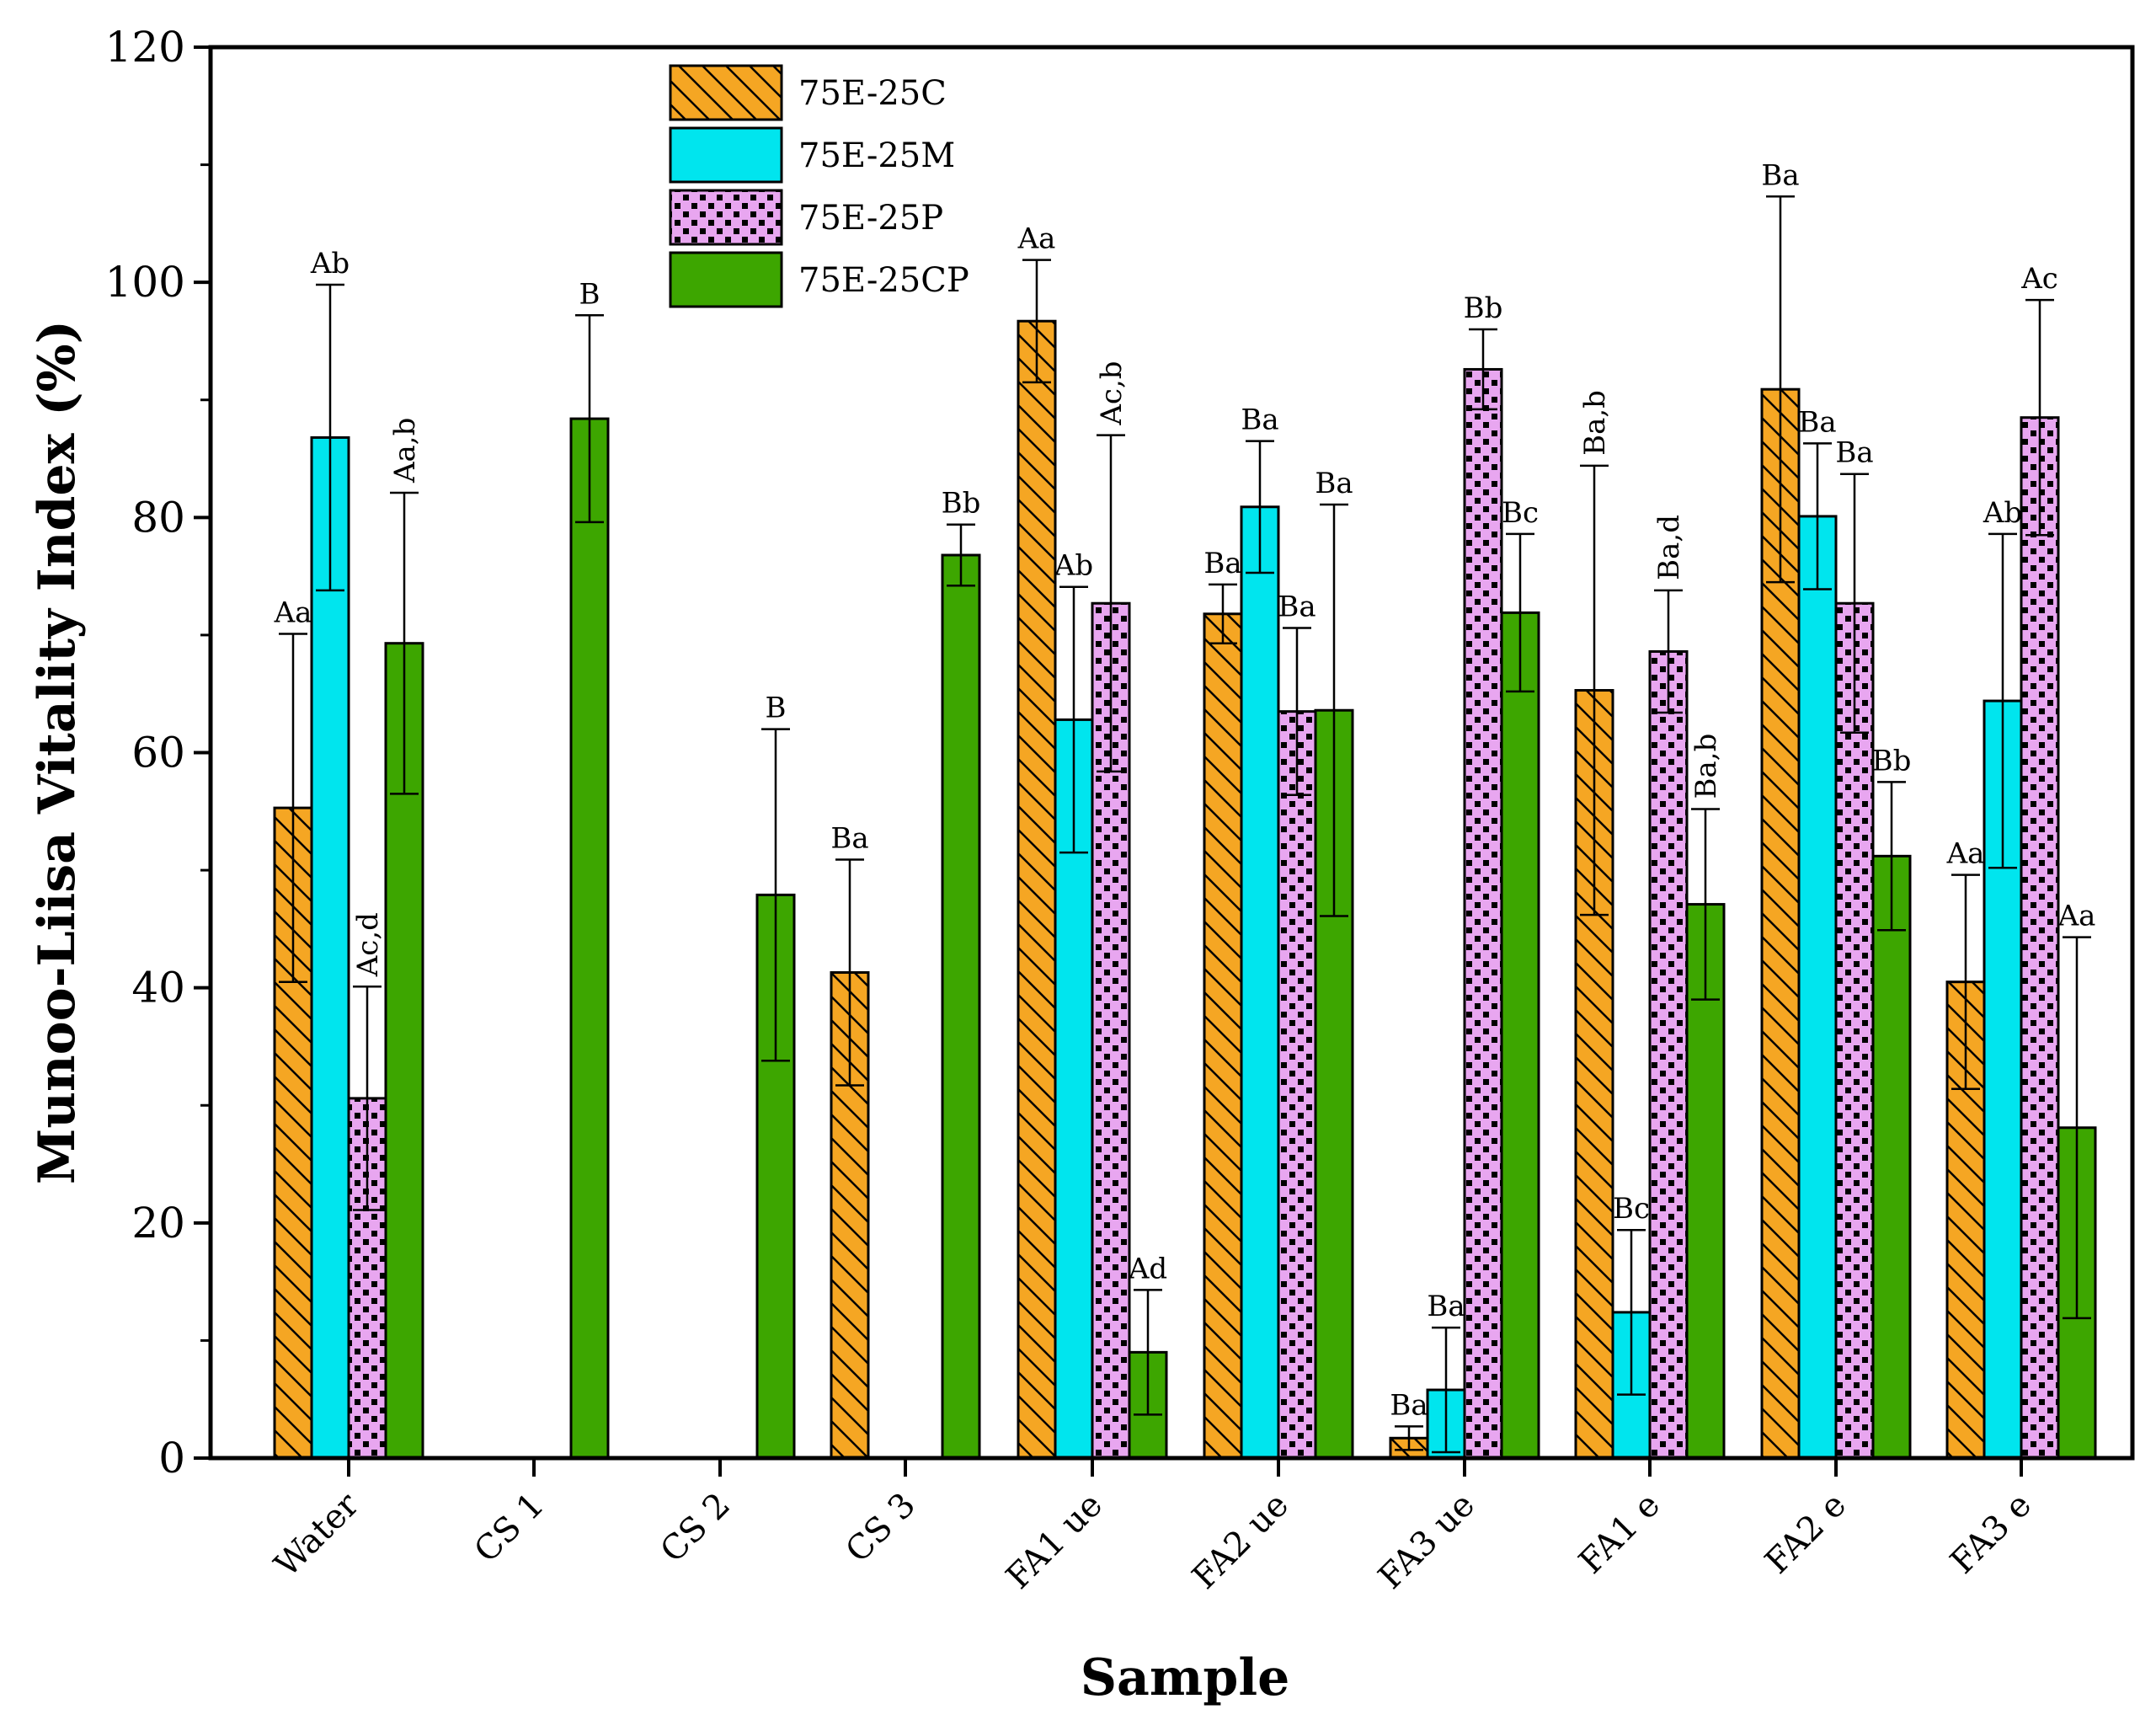 This screenshot has height=1731, width=2156. What do you see at coordinates (1185, 1677) in the screenshot?
I see `x-axis-title: Sample` at bounding box center [1185, 1677].